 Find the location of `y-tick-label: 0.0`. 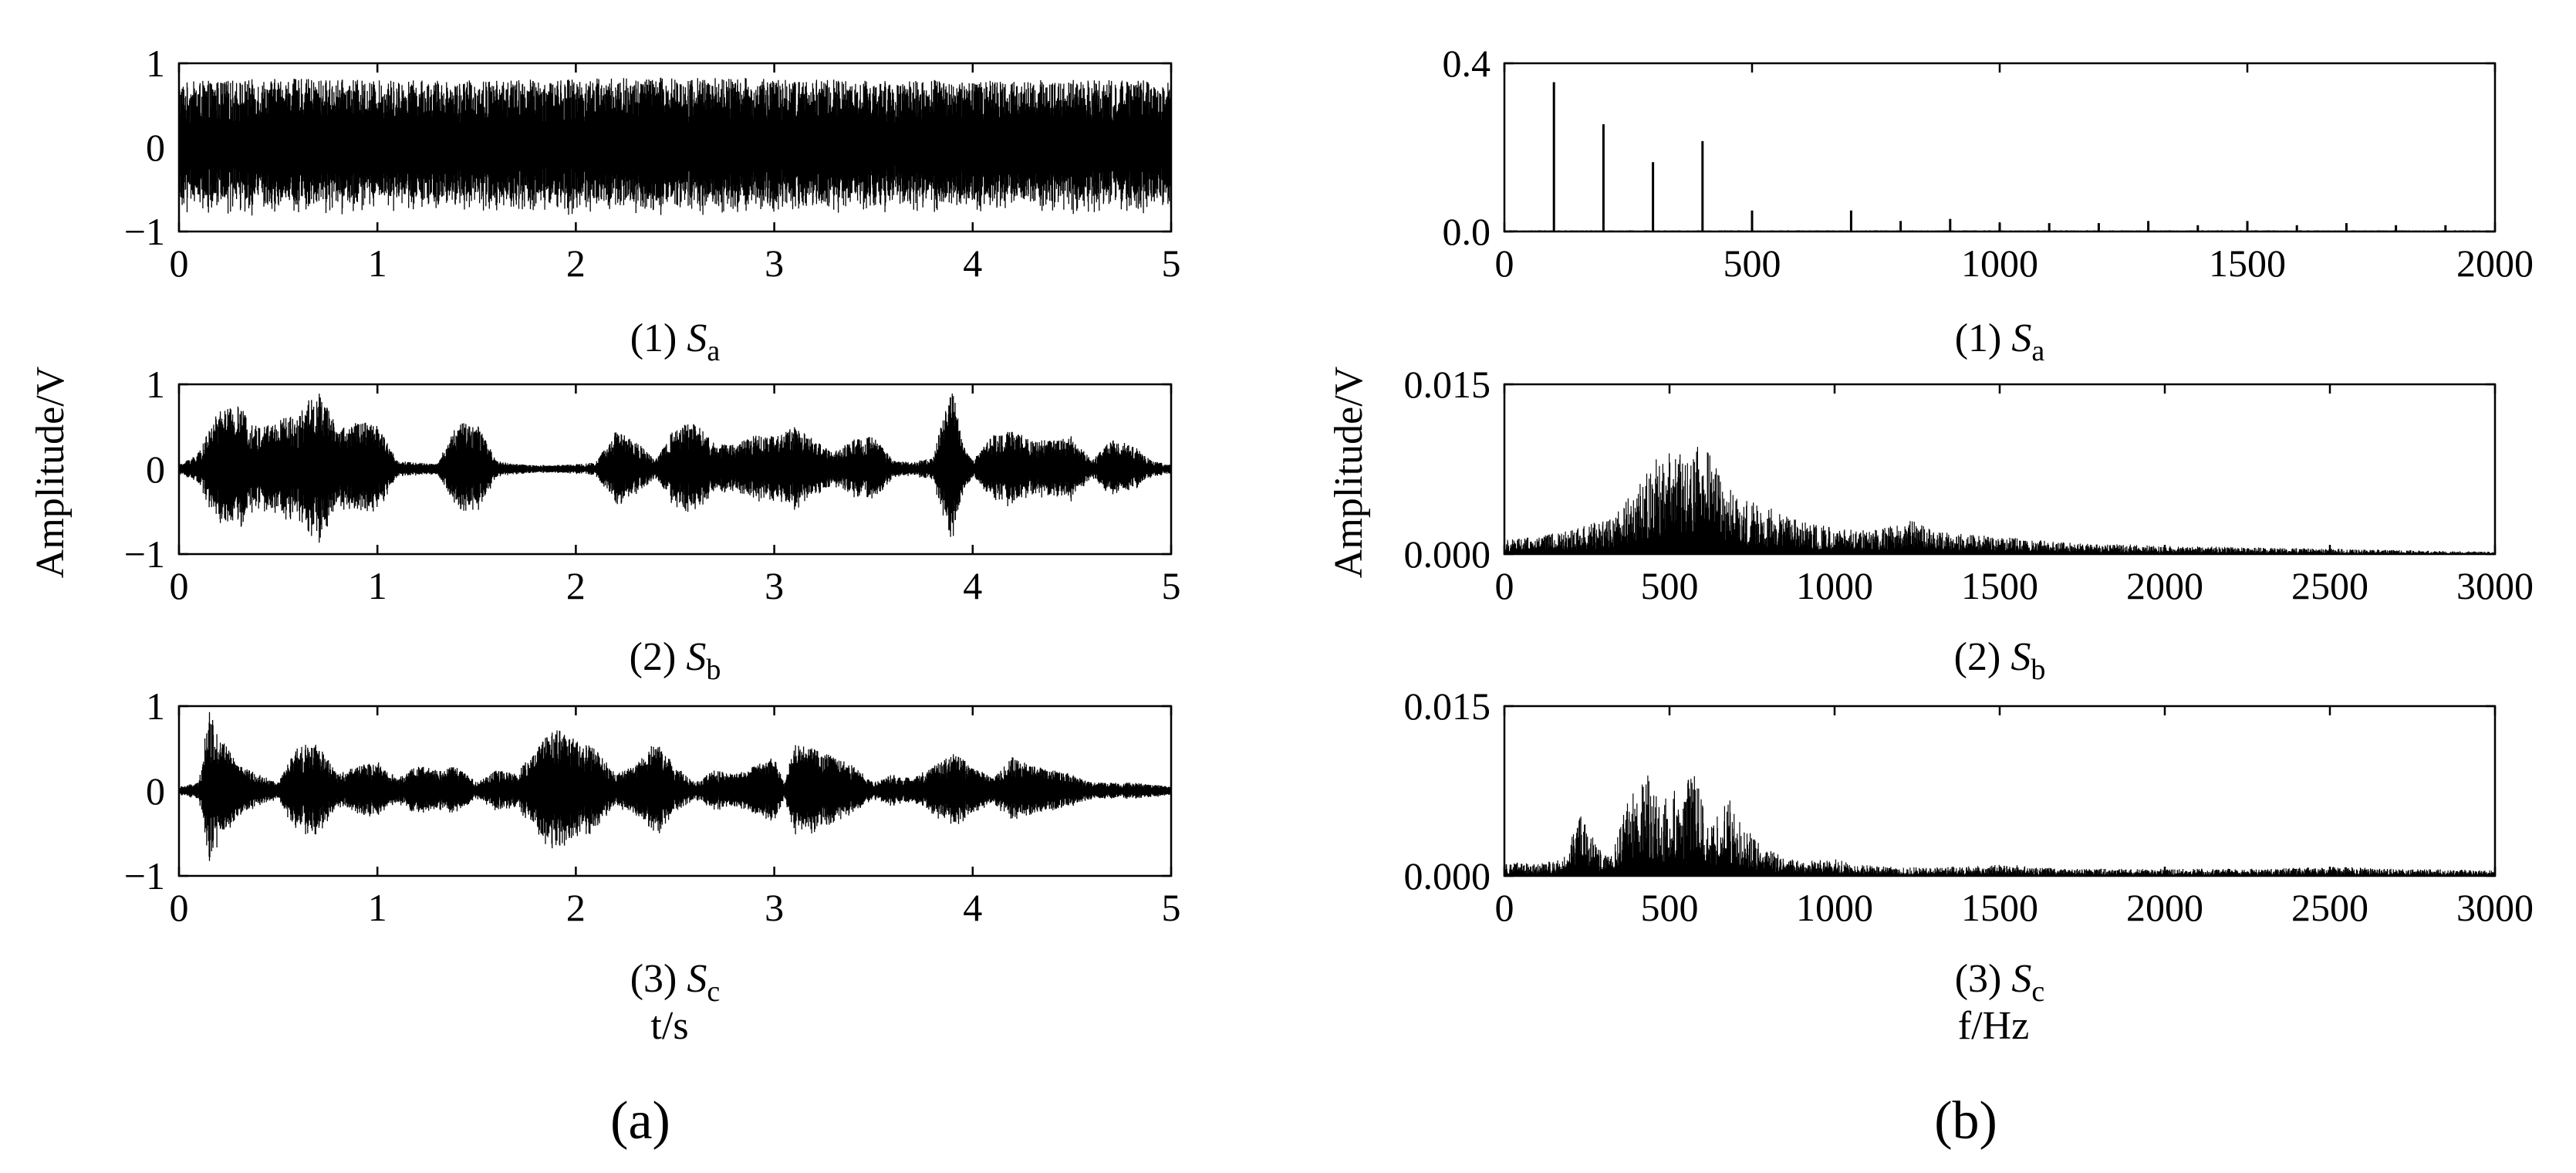

y-tick-label: 0.0 is located at coordinates (1467, 231).